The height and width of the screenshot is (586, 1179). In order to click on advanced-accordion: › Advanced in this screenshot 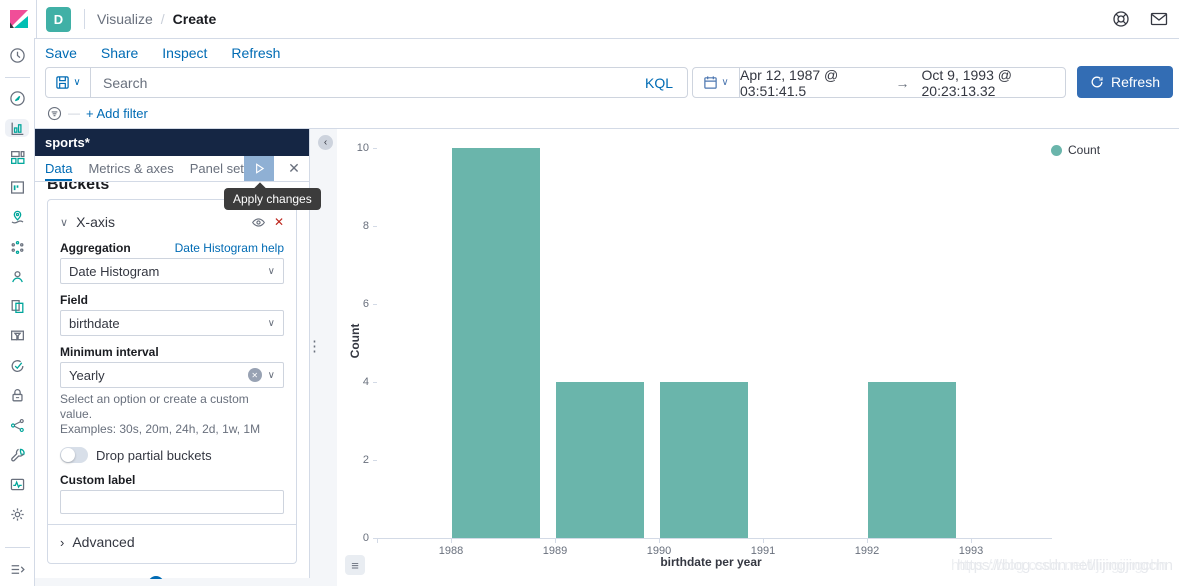, I will do `click(97, 542)`.